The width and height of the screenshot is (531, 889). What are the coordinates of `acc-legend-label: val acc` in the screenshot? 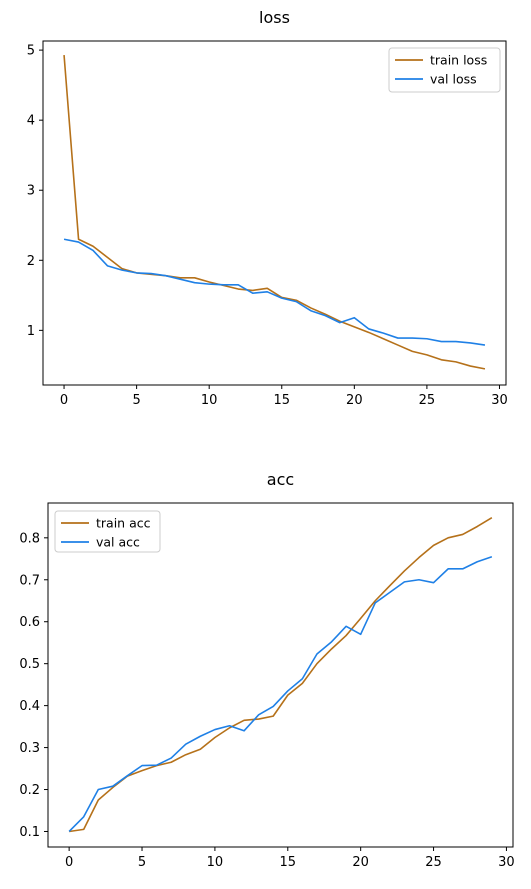 It's located at (118, 542).